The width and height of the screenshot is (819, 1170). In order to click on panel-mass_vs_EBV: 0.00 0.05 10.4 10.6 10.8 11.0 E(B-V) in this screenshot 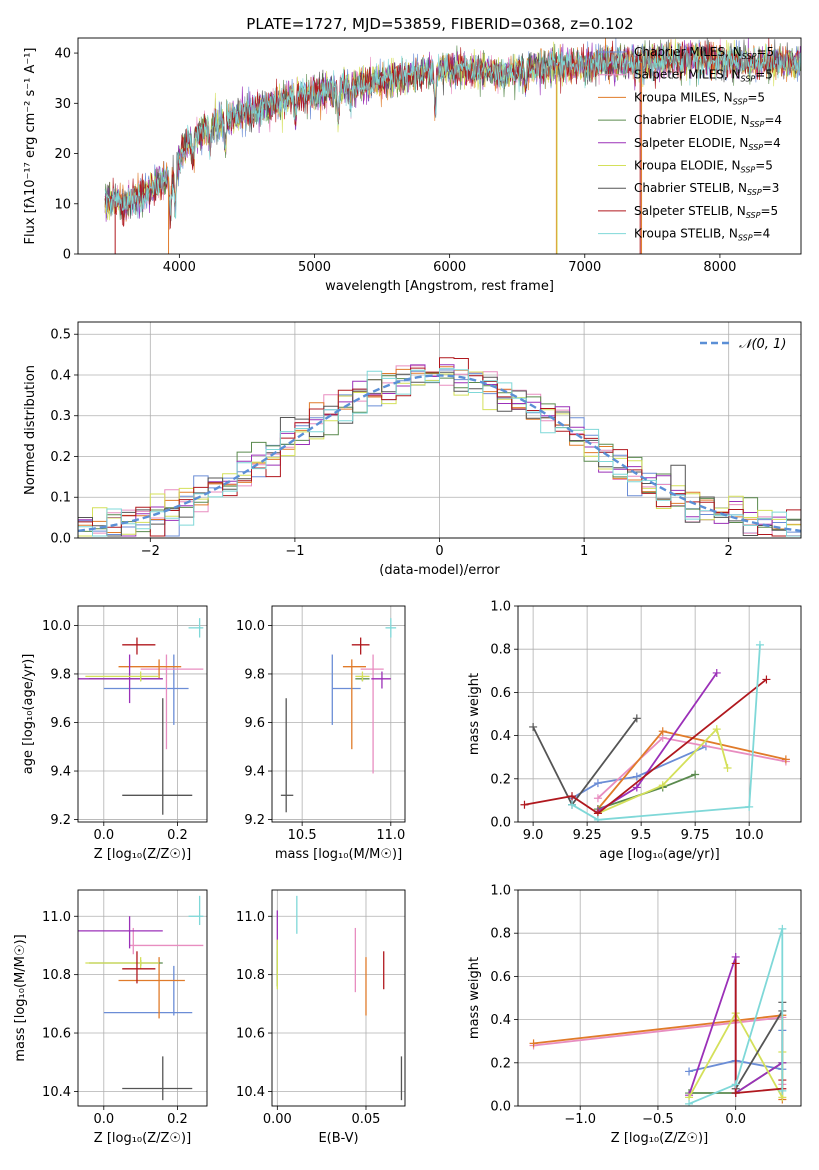, I will do `click(321, 1017)`.